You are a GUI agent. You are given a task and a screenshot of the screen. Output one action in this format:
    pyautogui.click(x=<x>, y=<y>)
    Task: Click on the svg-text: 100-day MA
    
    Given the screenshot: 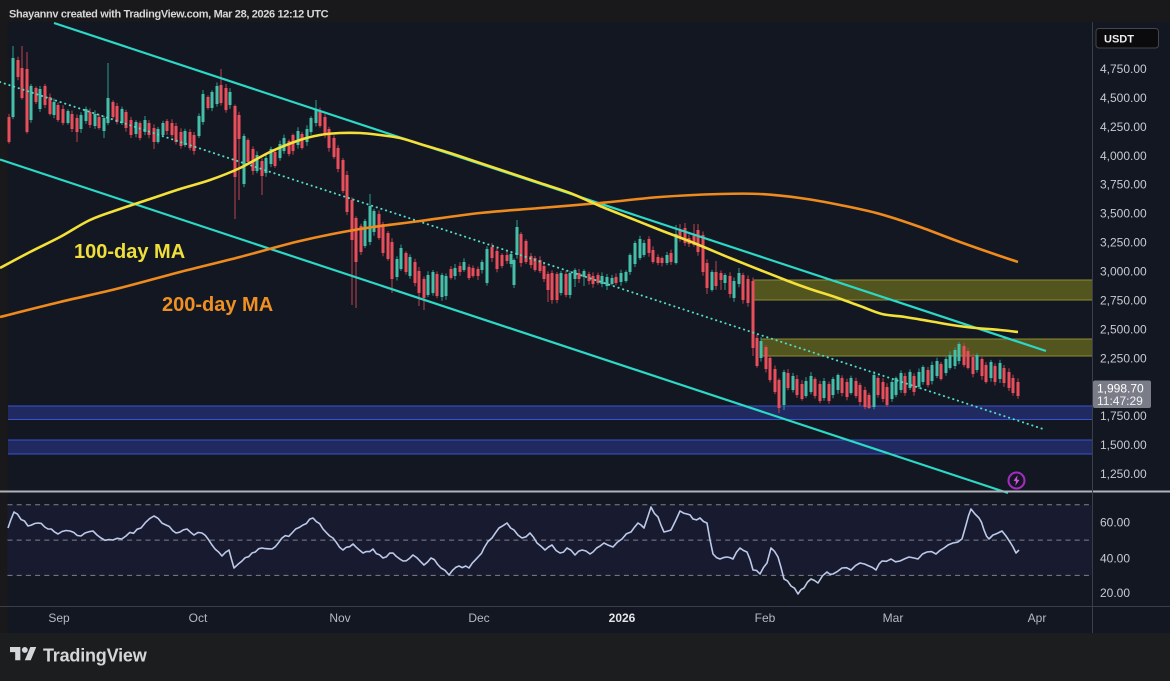 What is the action you would take?
    pyautogui.click(x=129, y=252)
    